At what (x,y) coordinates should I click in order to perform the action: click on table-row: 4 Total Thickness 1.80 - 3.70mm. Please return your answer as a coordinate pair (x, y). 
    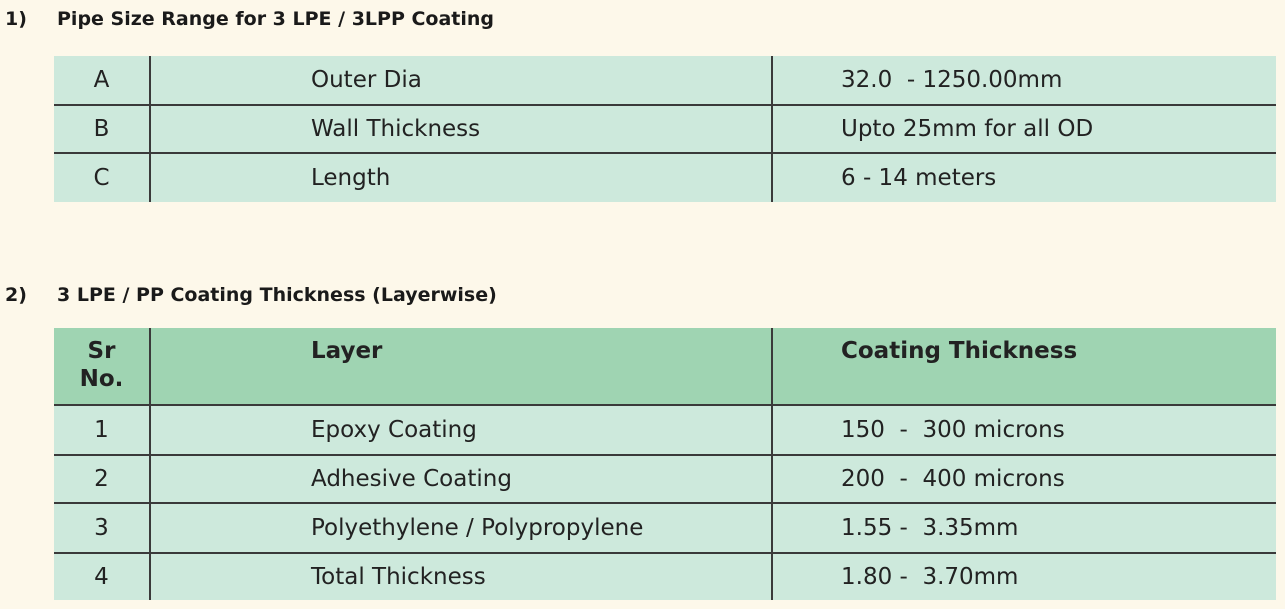
    Looking at the image, I should click on (665, 576).